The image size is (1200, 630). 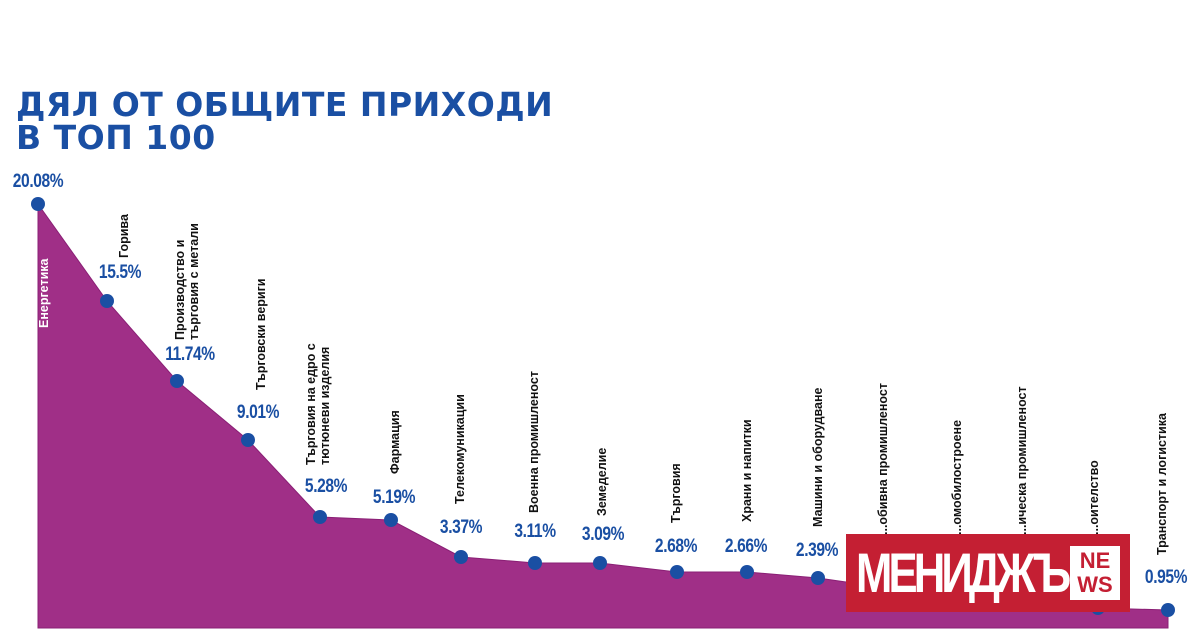 What do you see at coordinates (602, 481) in the screenshot?
I see `category-label: Земеделие` at bounding box center [602, 481].